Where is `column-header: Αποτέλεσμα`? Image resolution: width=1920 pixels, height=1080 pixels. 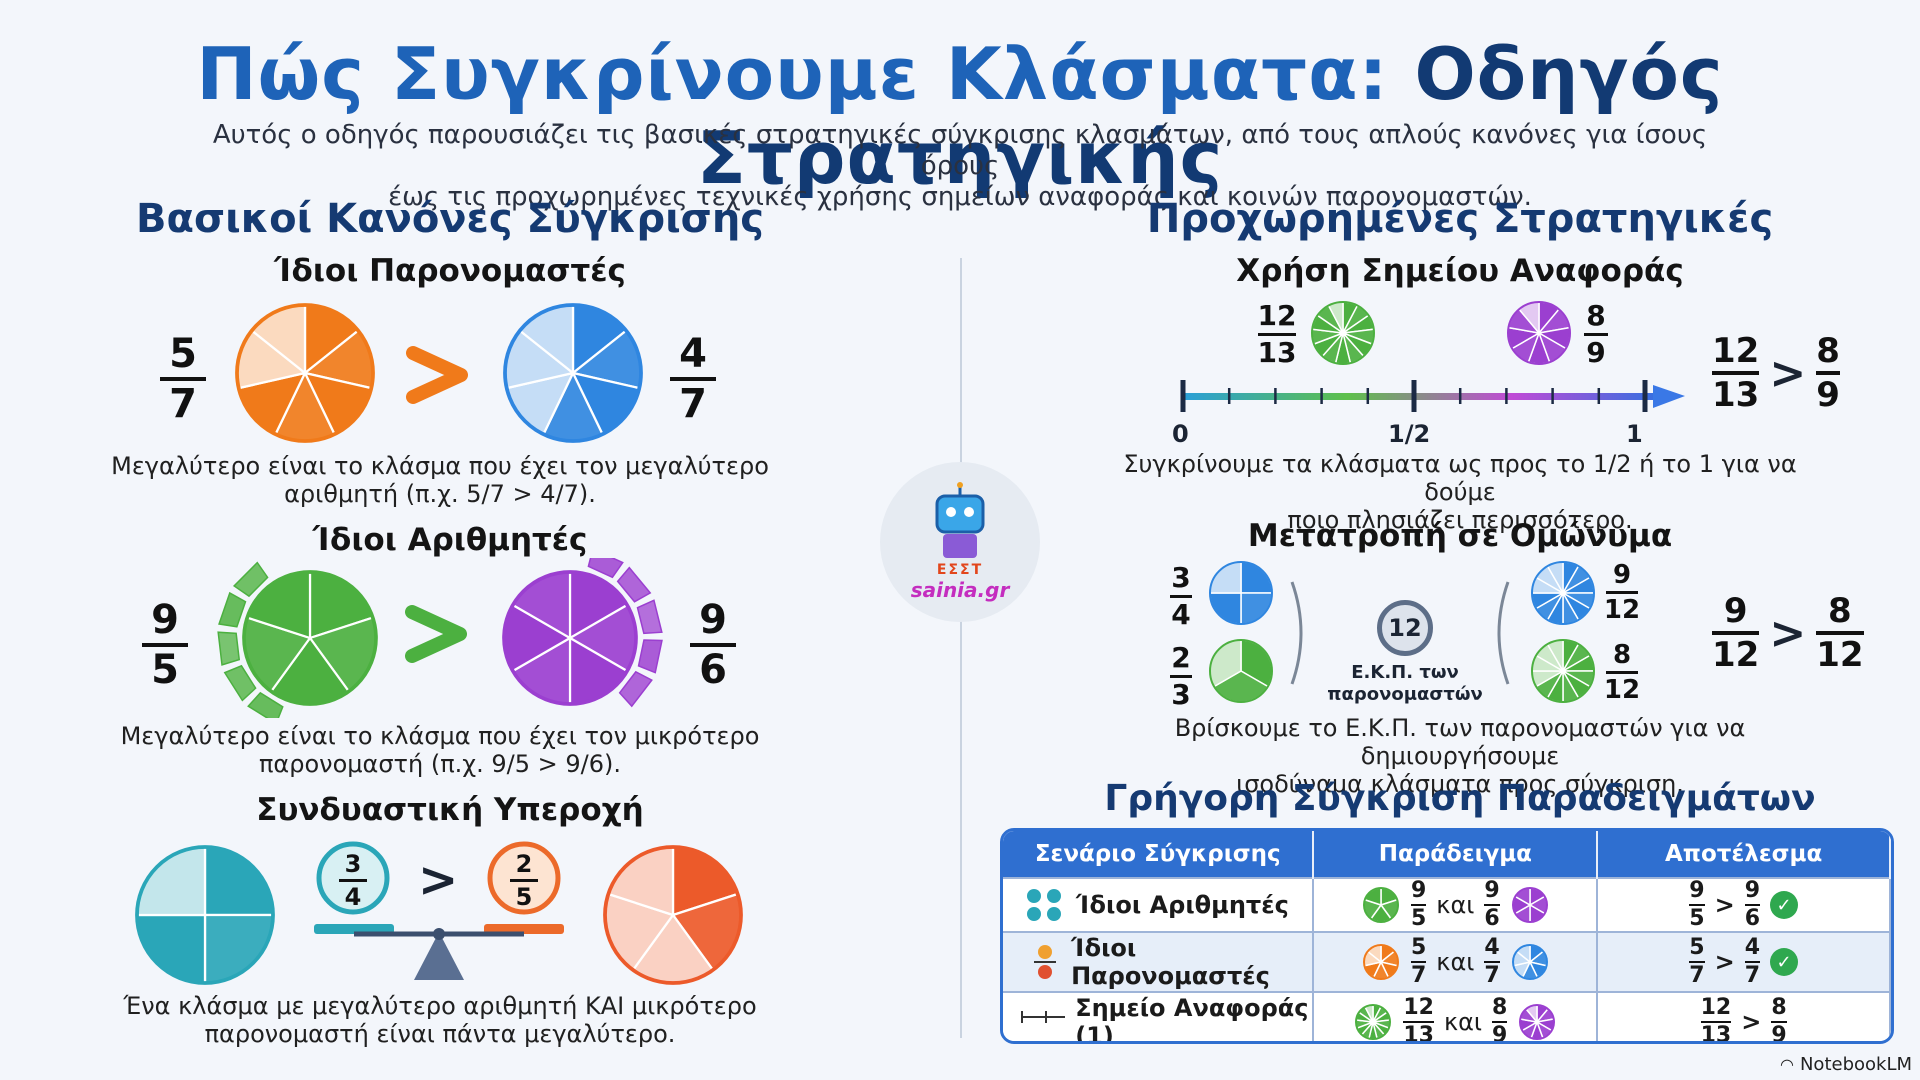
column-header: Αποτέλεσμα is located at coordinates (1744, 854).